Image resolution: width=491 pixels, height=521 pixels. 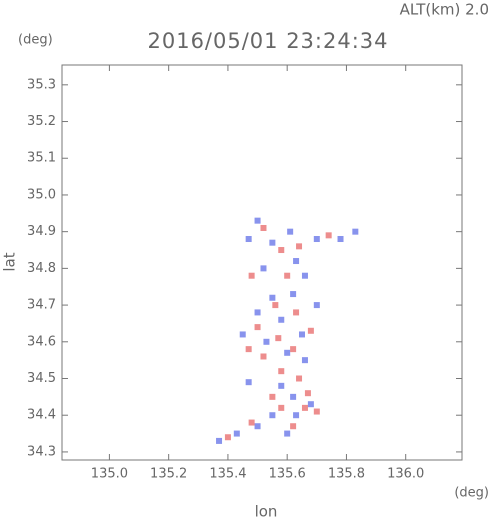 I want to click on y-tick-label: 34.5, so click(x=41, y=378).